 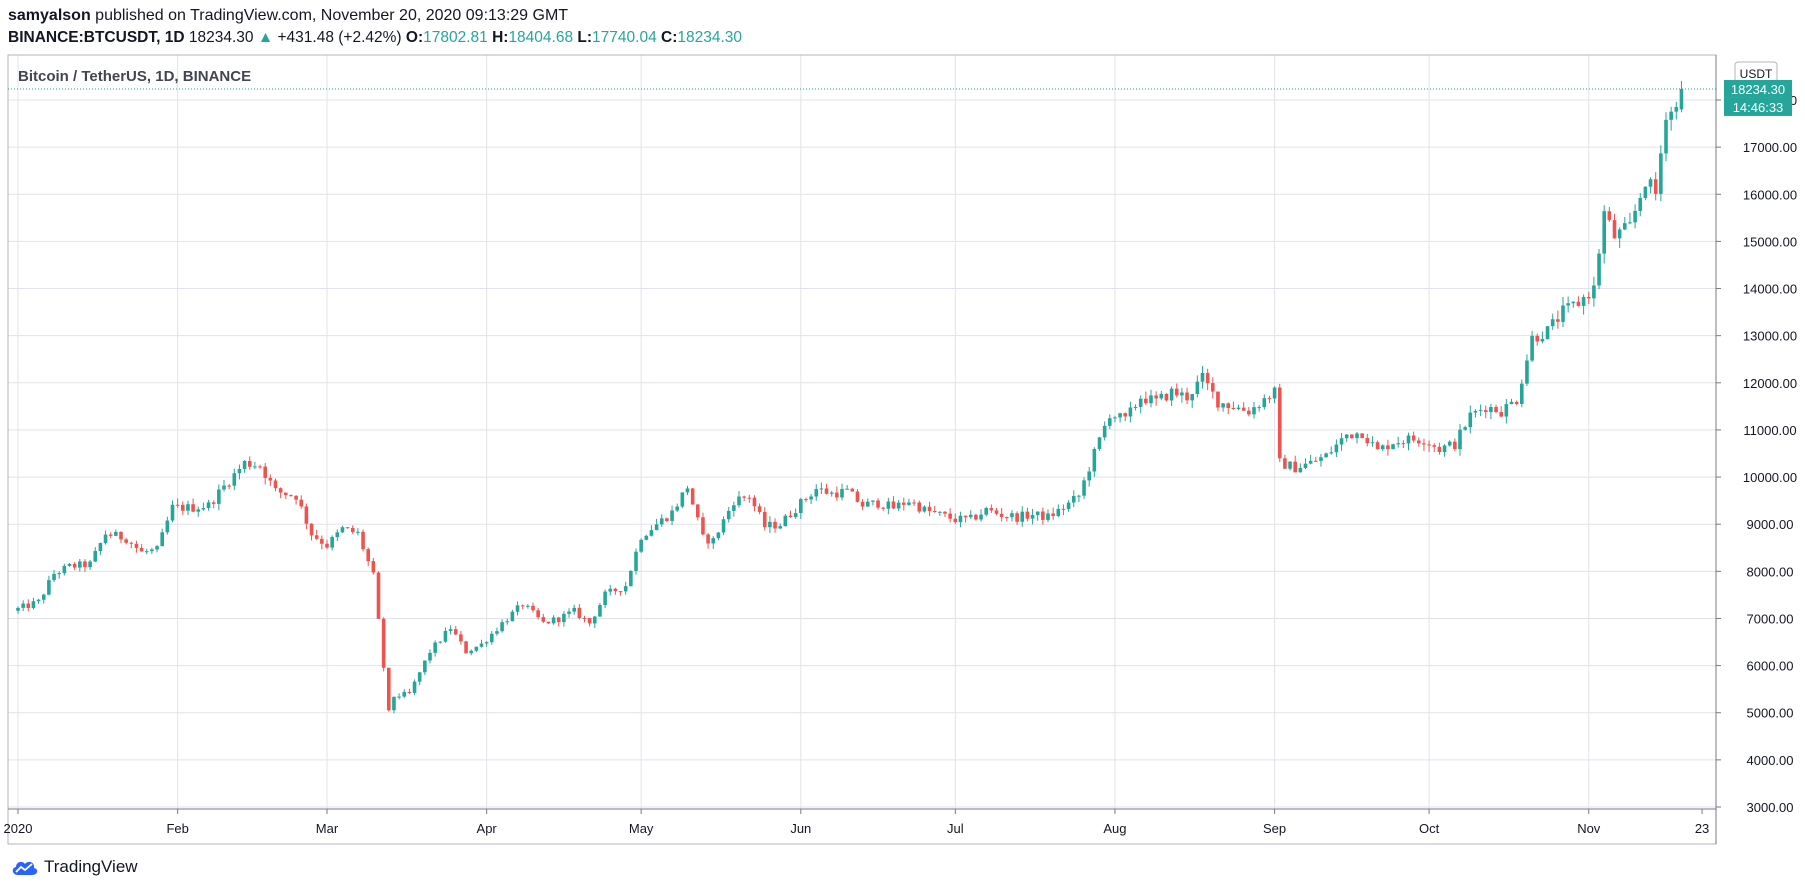 I want to click on symbol-label: BINANCE:BTCUSDT, 1D, so click(x=96, y=37).